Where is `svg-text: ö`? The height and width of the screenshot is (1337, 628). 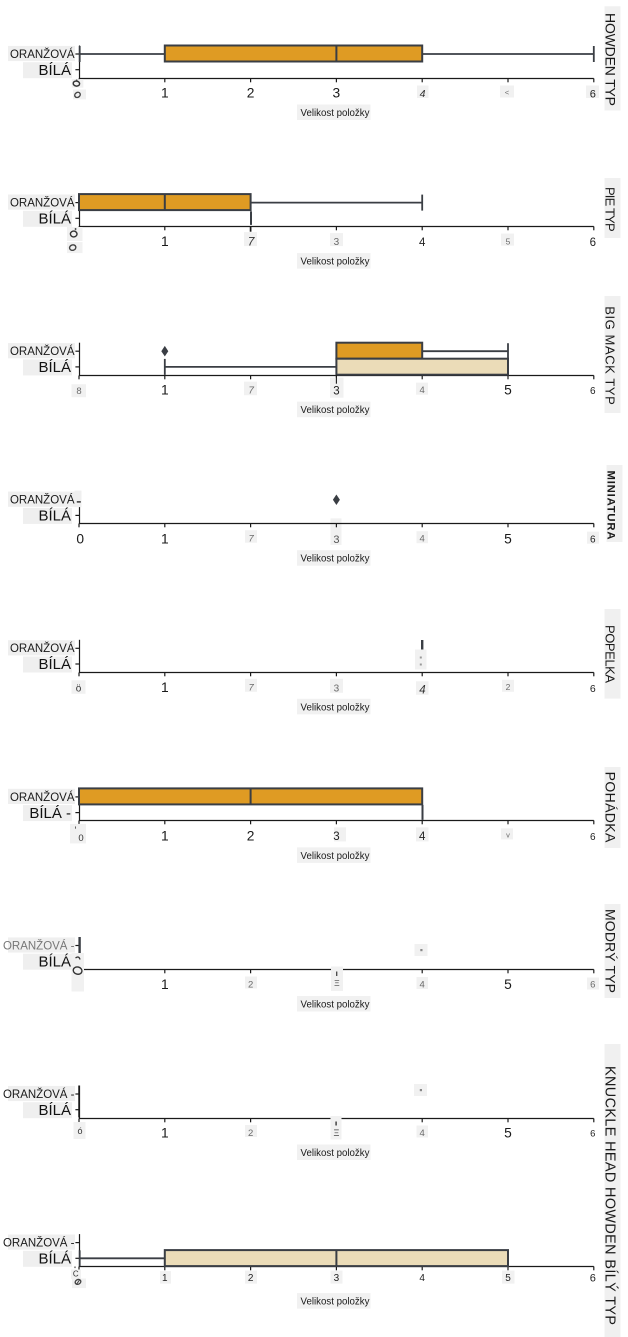
svg-text: ö is located at coordinates (79, 688).